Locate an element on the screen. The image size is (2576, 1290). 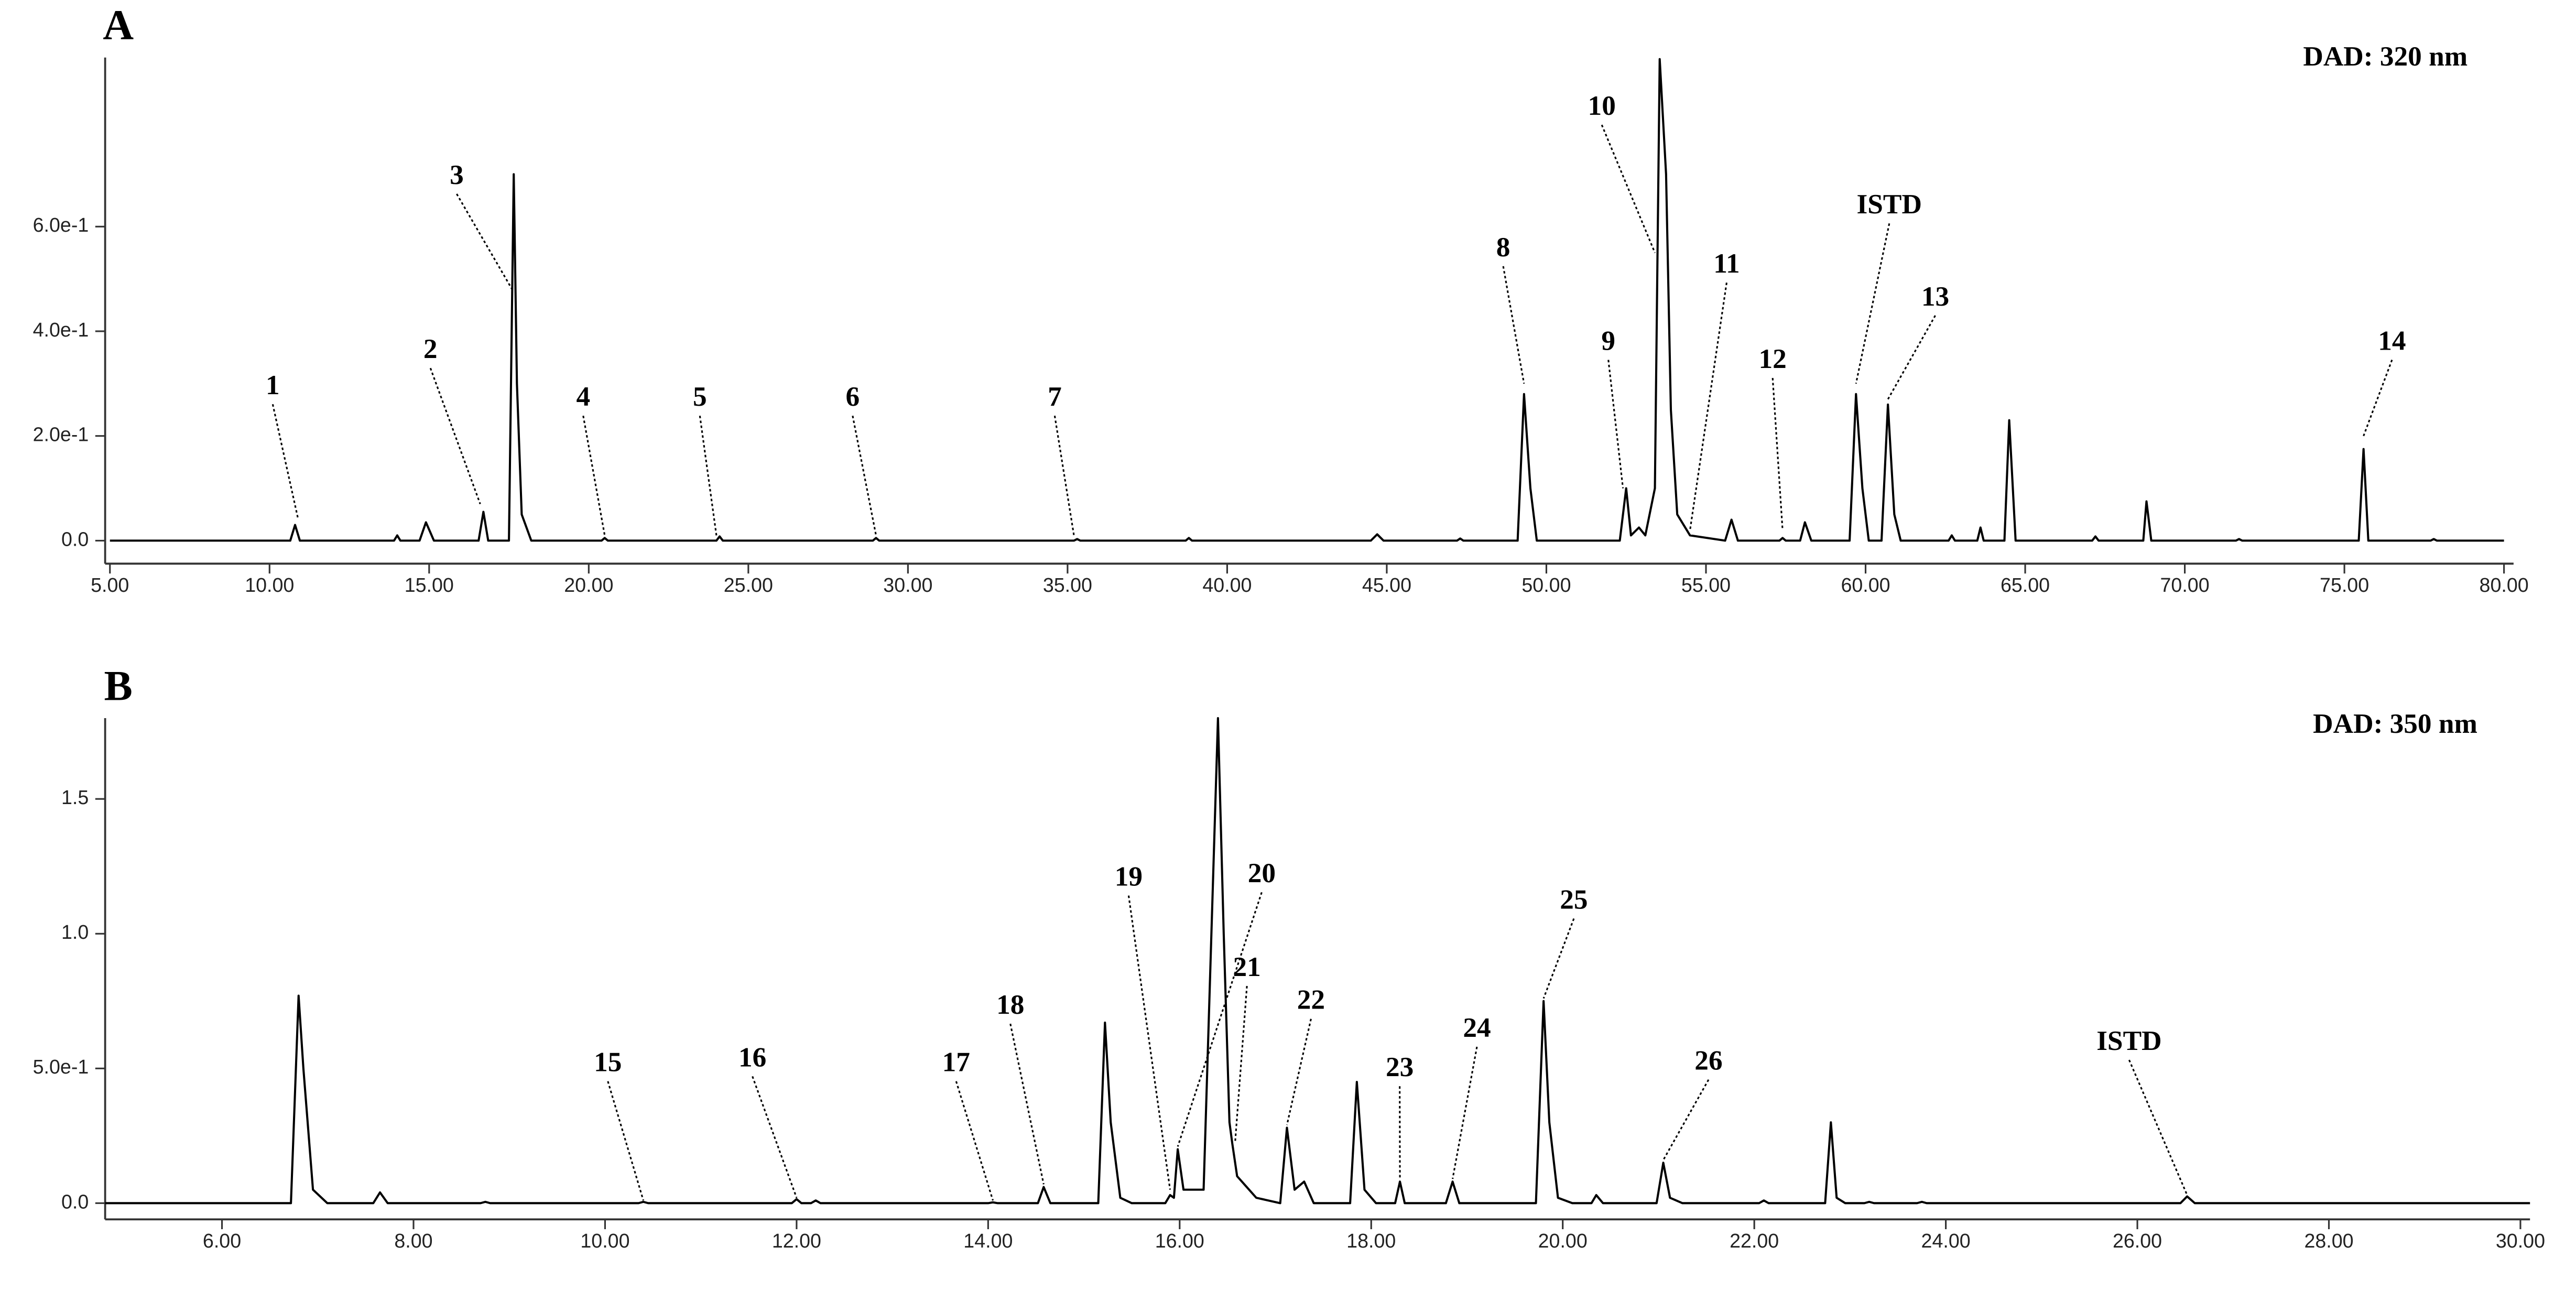
peak-label: 19 is located at coordinates (1129, 876).